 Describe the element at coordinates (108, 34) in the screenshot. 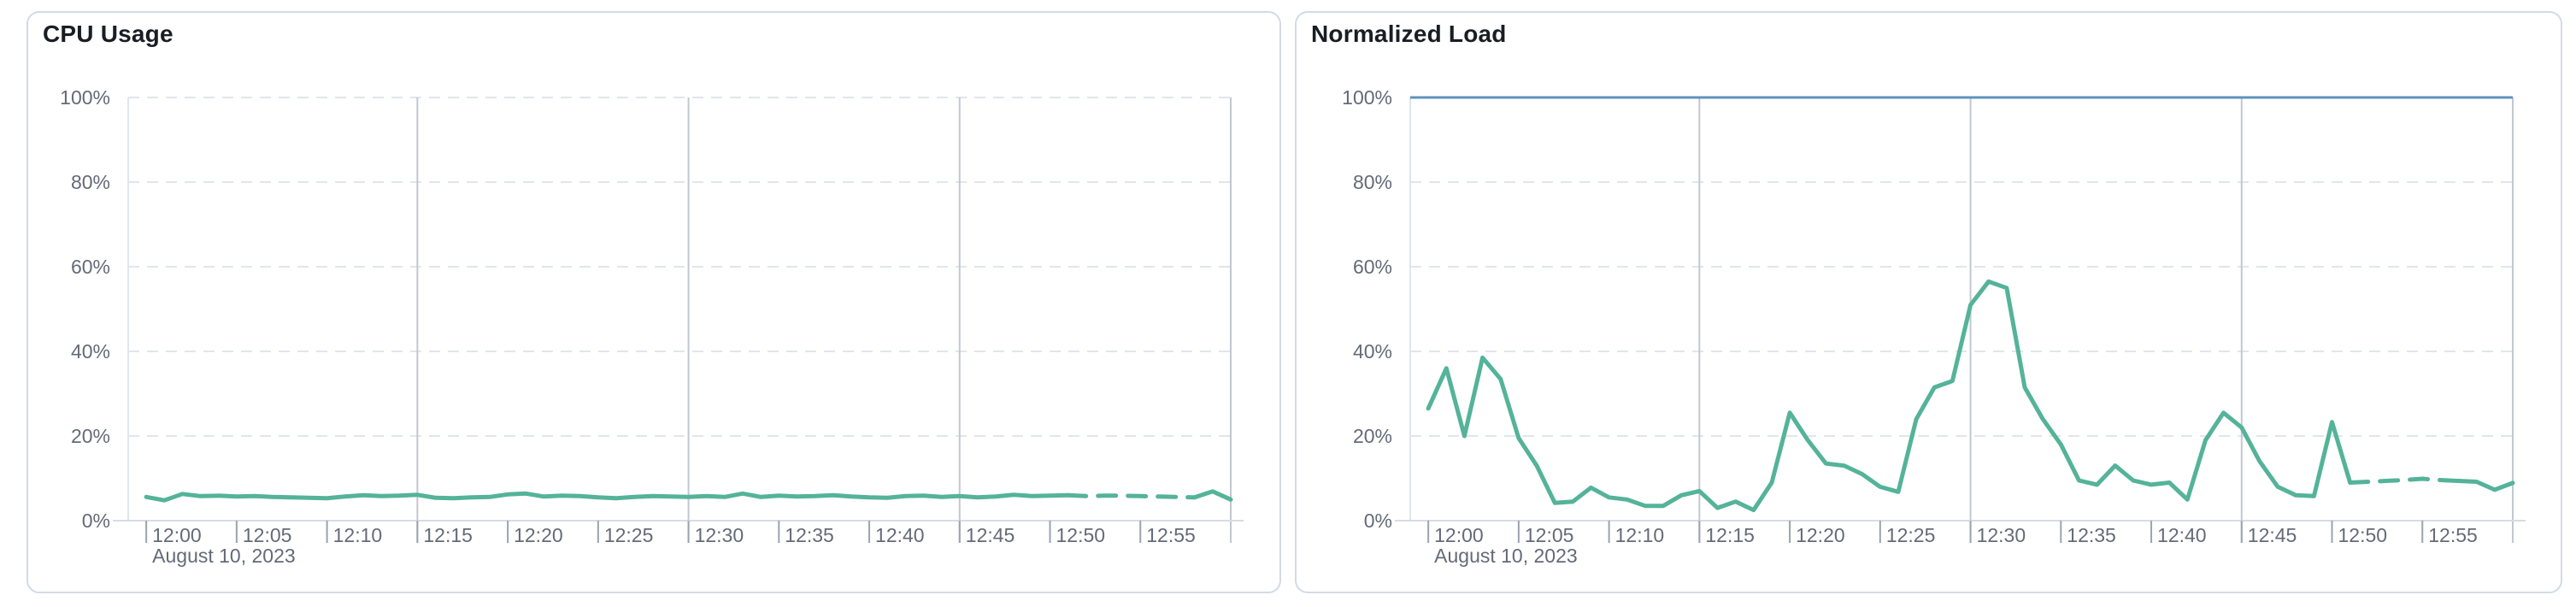

I see `cpu-usage-panel-title: CPU Usage` at that location.